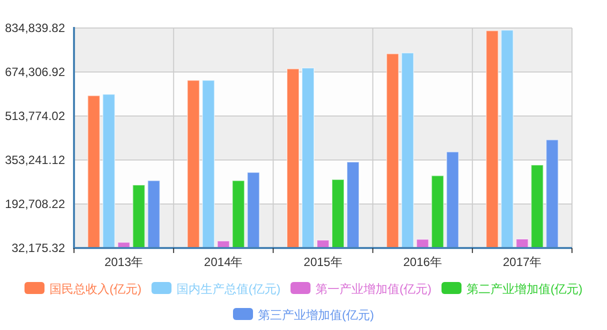 This screenshot has width=607, height=330. I want to click on legend-label: 第三产业增加值(亿元), so click(316, 315).